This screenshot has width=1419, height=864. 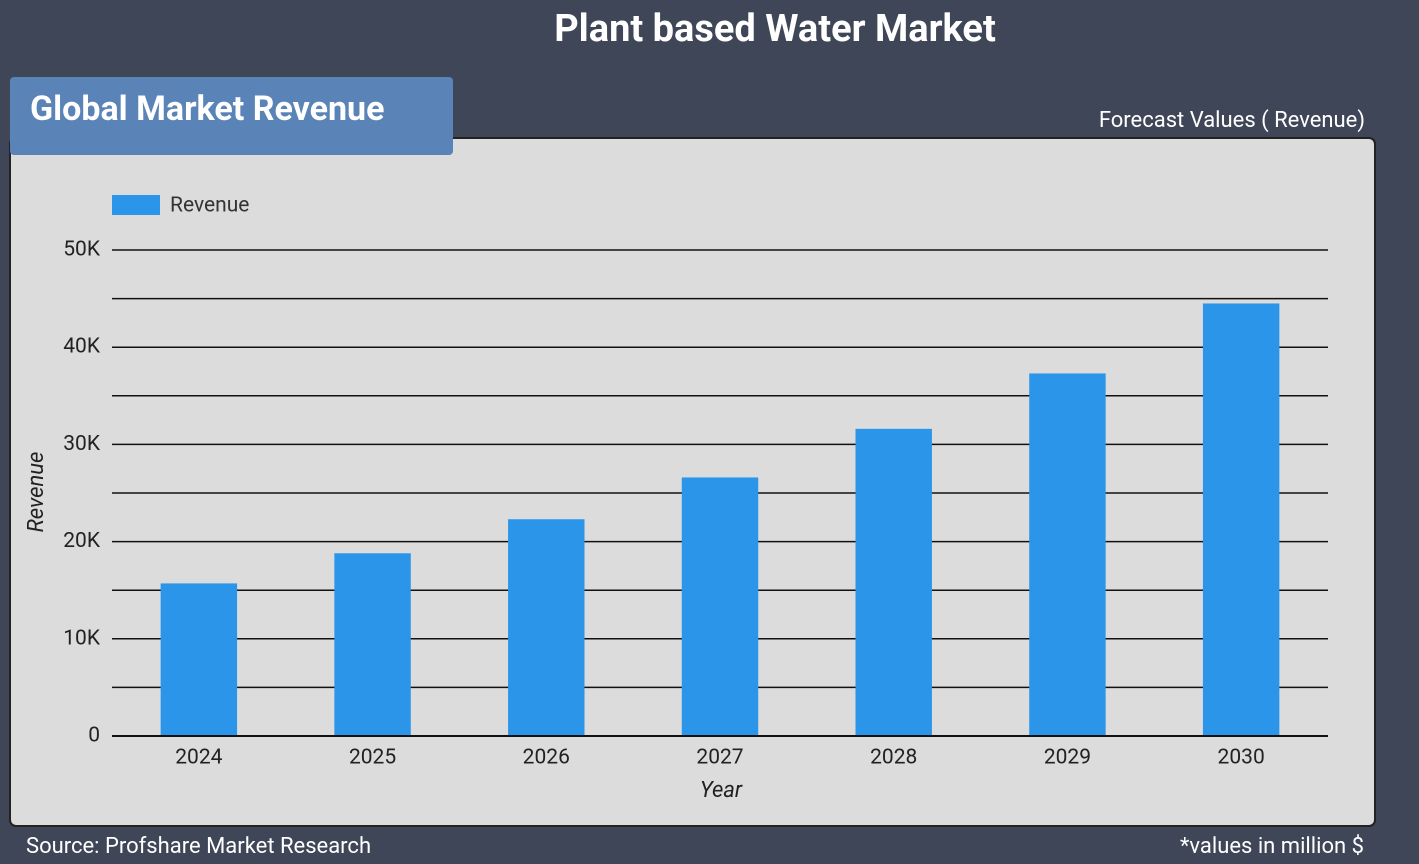 What do you see at coordinates (209, 206) in the screenshot?
I see `legend-label: Revenue` at bounding box center [209, 206].